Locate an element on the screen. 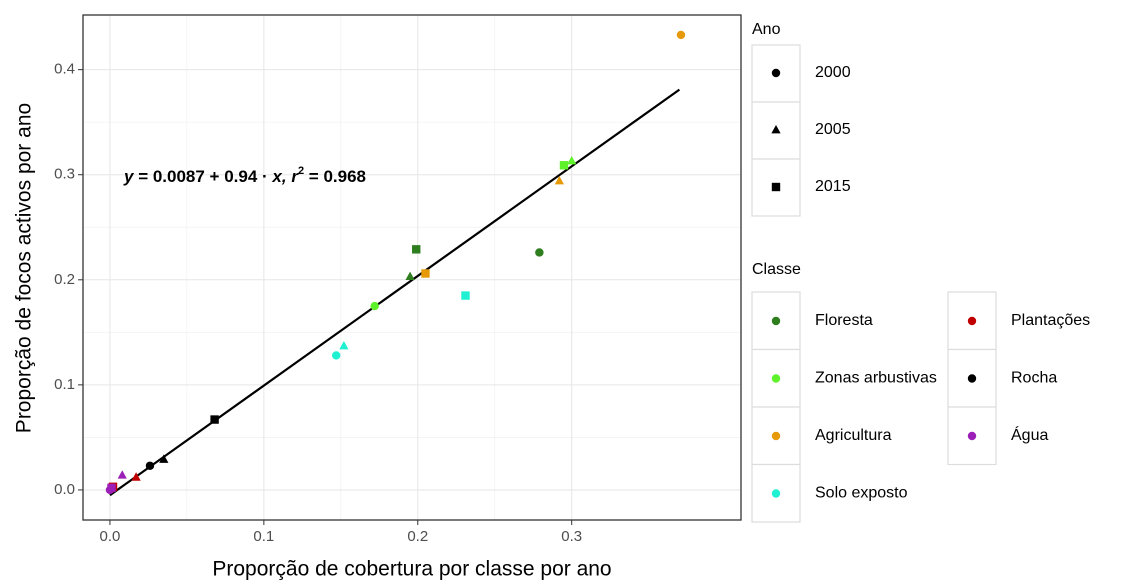  legend-label: Plantações is located at coordinates (1050, 320).